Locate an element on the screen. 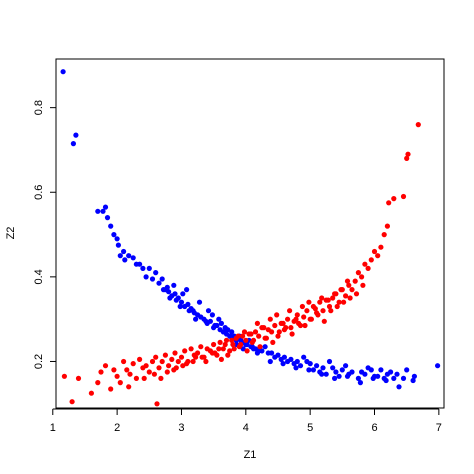 The image size is (474, 474). y-tick-label: 0.4 is located at coordinates (39, 276).